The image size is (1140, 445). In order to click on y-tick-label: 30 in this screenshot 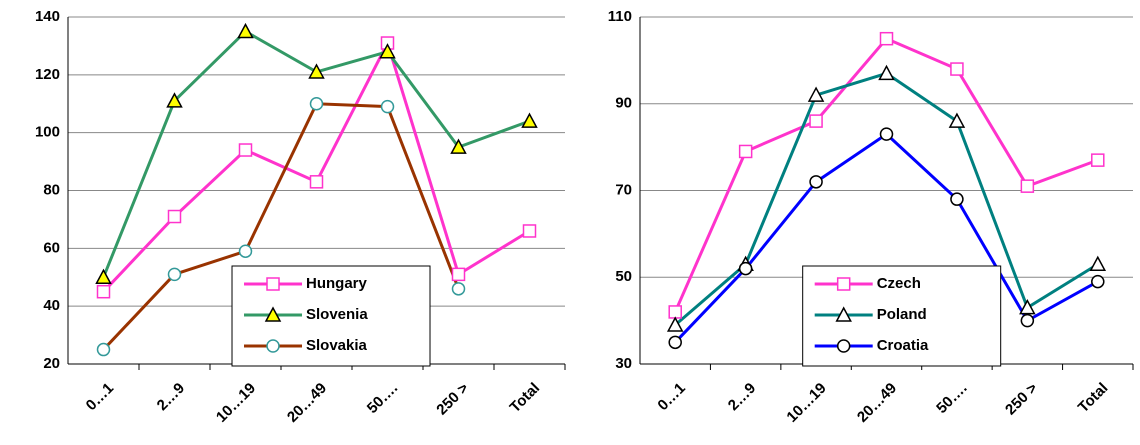, I will do `click(623, 363)`.